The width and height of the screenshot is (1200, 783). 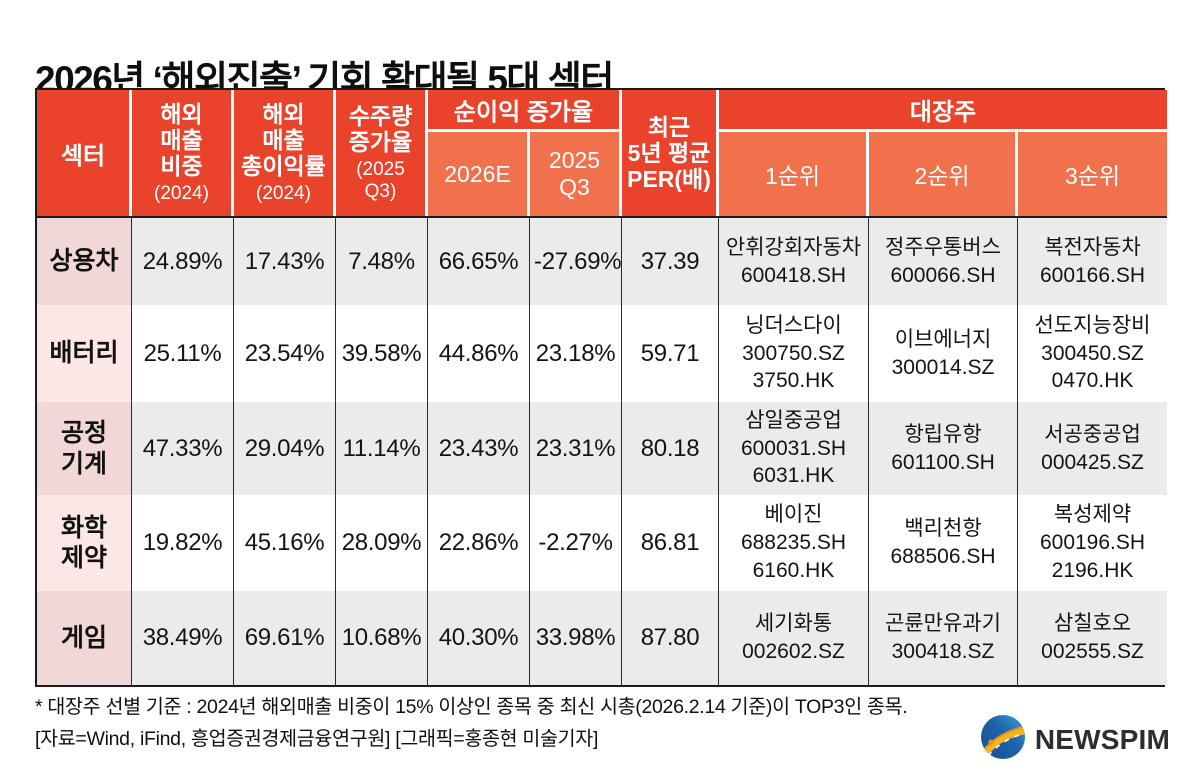 What do you see at coordinates (382, 353) in the screenshot?
I see `value-cell: 39.58%` at bounding box center [382, 353].